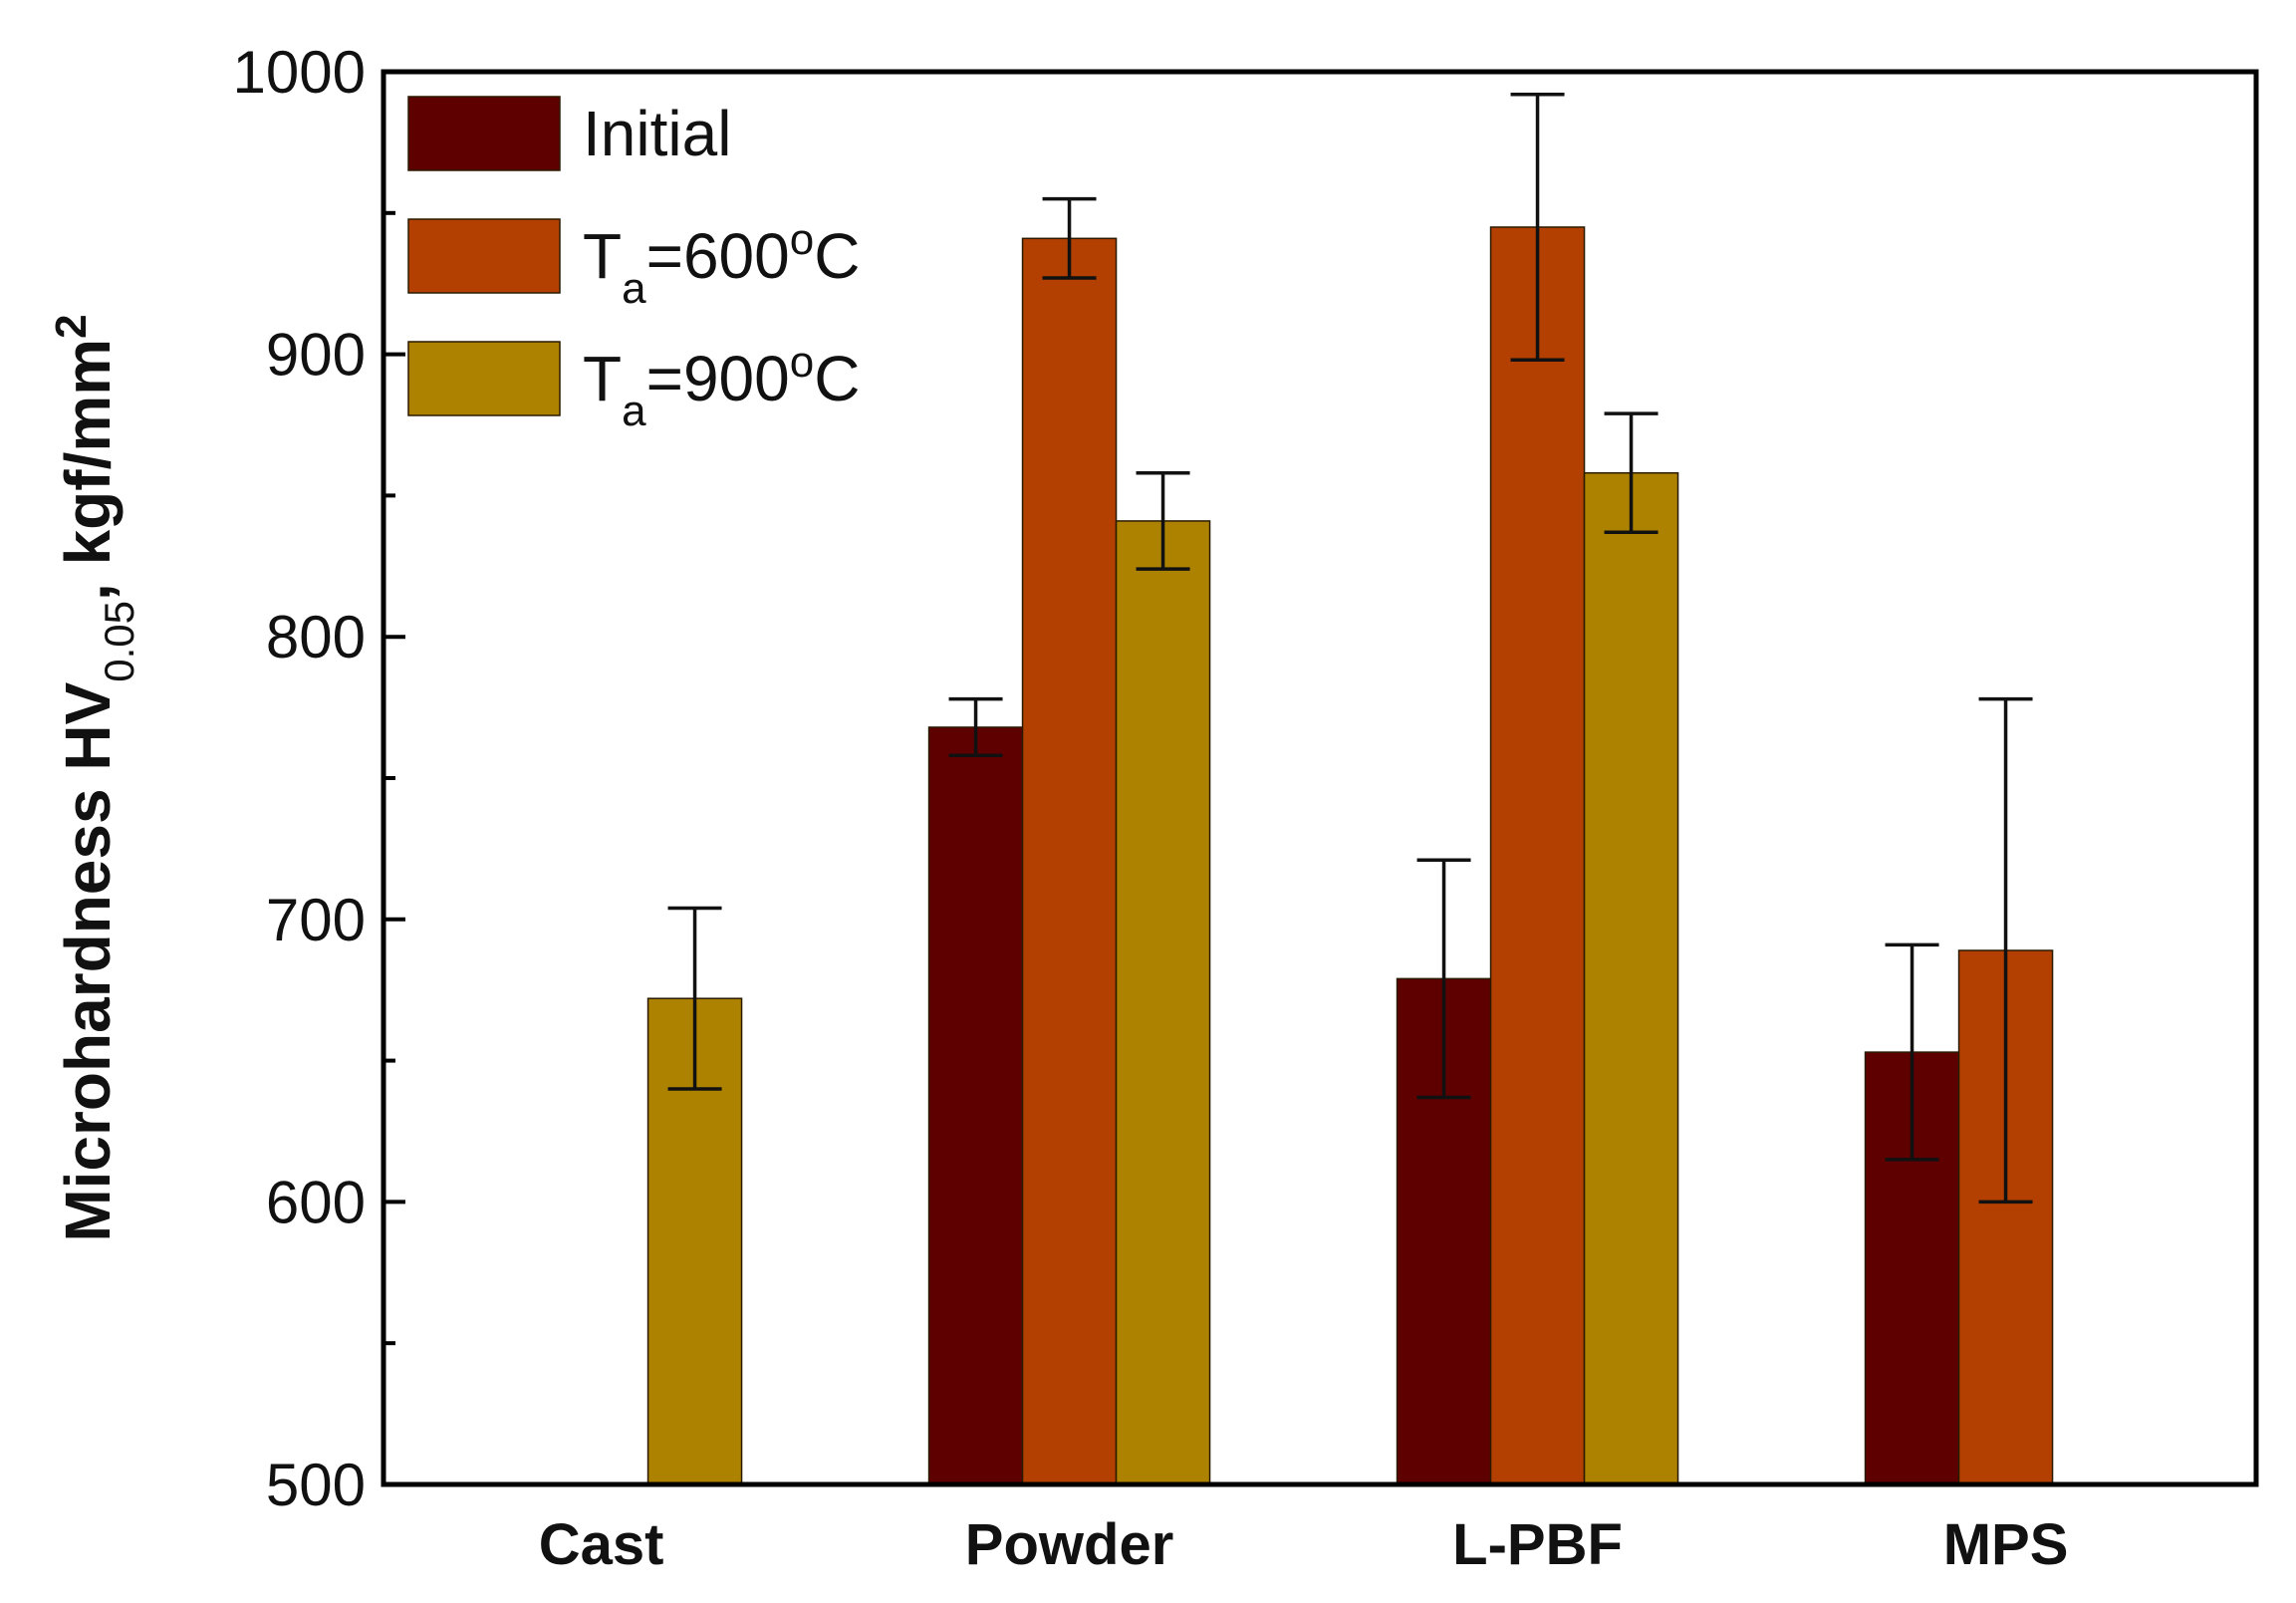  I want to click on legend: Initial Ta=600oC Ta=900oC, so click(634, 265).